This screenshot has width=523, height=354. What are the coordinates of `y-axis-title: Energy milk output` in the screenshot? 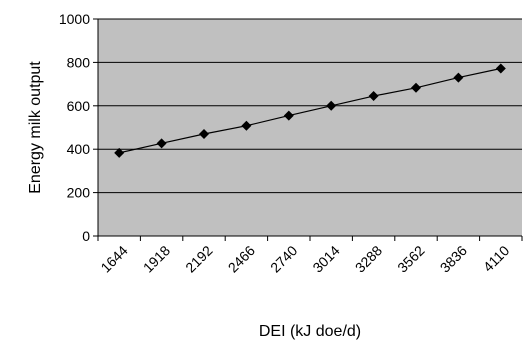 It's located at (35, 127).